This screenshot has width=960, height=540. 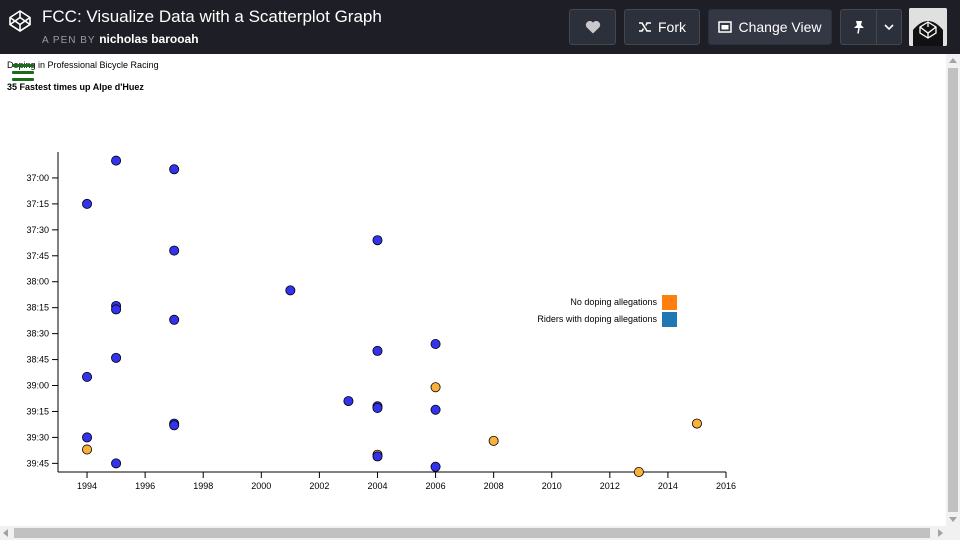 I want to click on fork-icon, so click(x=645, y=27).